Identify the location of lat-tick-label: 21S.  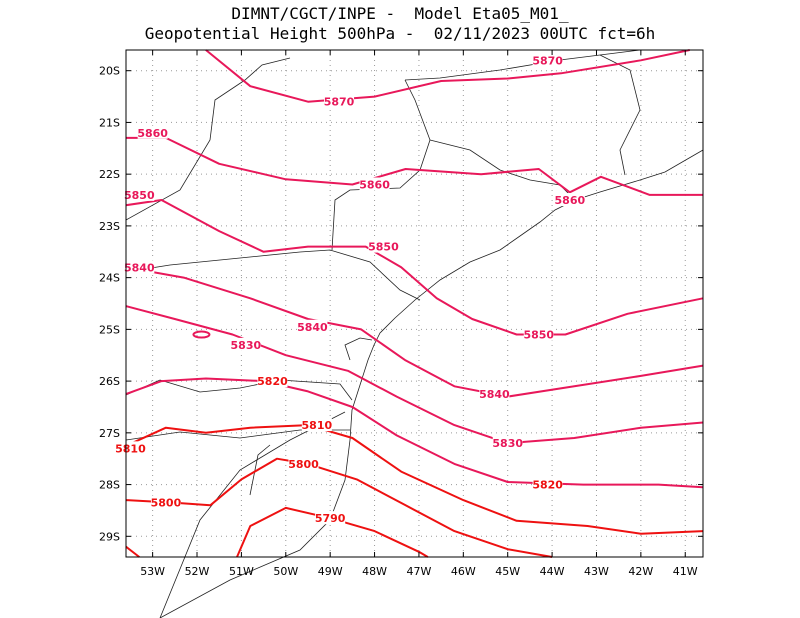
(109, 122).